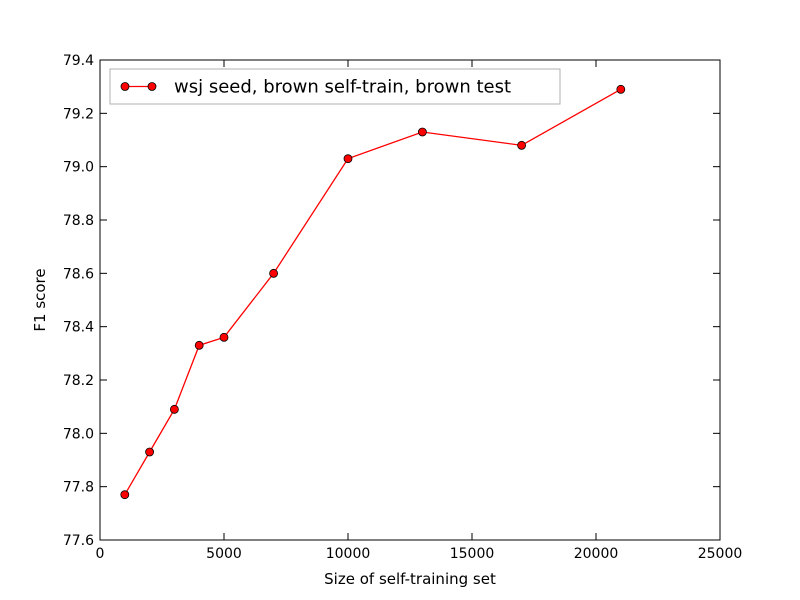  Describe the element at coordinates (78, 168) in the screenshot. I see `y-tick-label: 79.0` at that location.